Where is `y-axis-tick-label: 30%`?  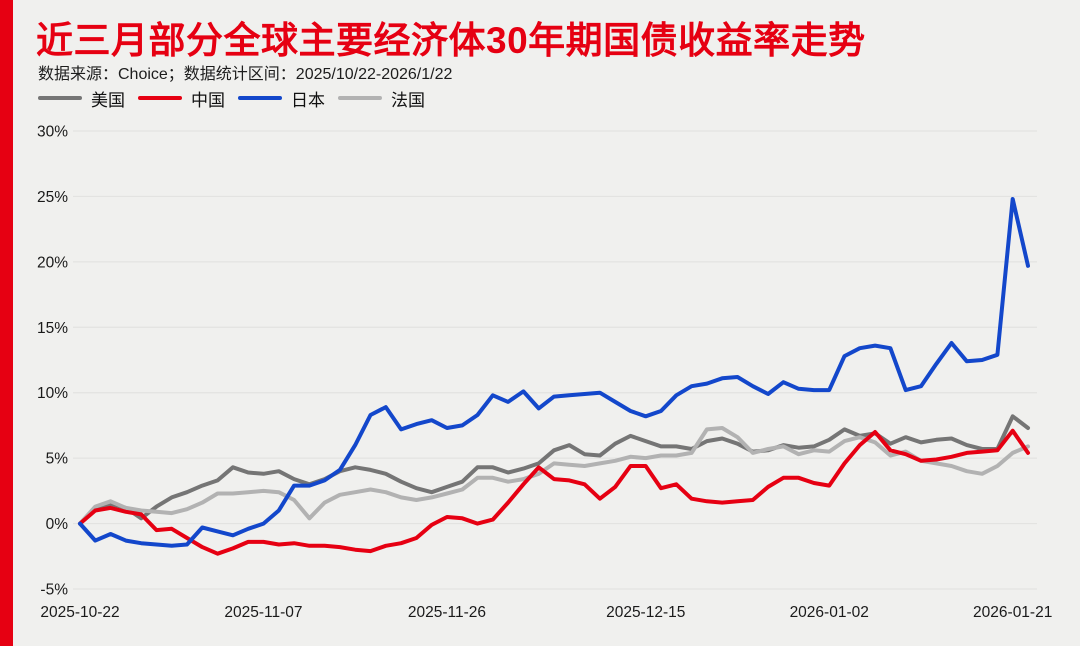
y-axis-tick-label: 30% is located at coordinates (52, 132).